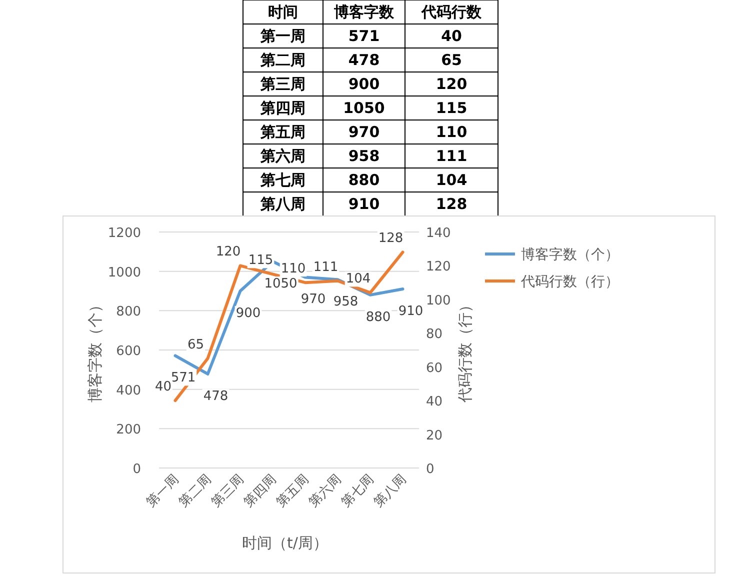 This screenshot has height=585, width=730. Describe the element at coordinates (434, 402) in the screenshot. I see `y2-tick-label: 40` at that location.